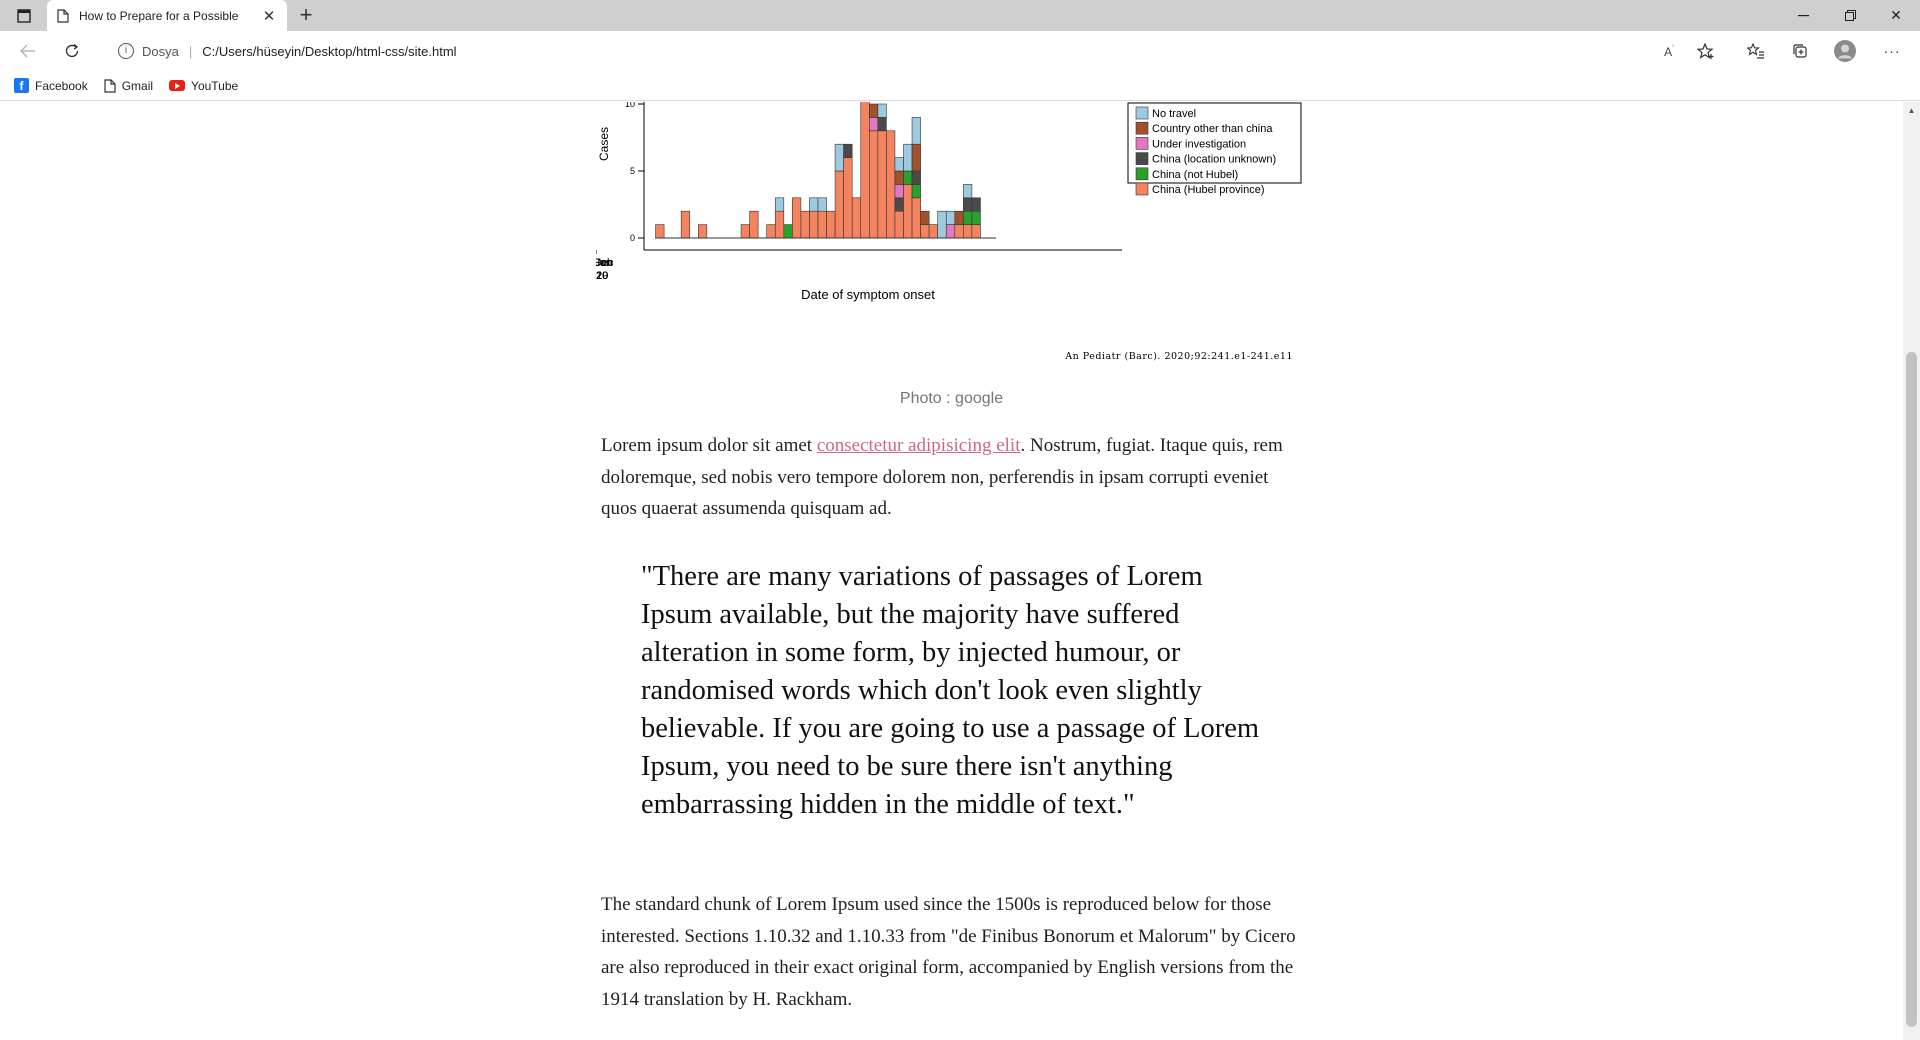 This screenshot has width=1920, height=1040. Describe the element at coordinates (960, 86) in the screenshot. I see `bookmarks-bar: f Facebook Gmail YouTube` at that location.